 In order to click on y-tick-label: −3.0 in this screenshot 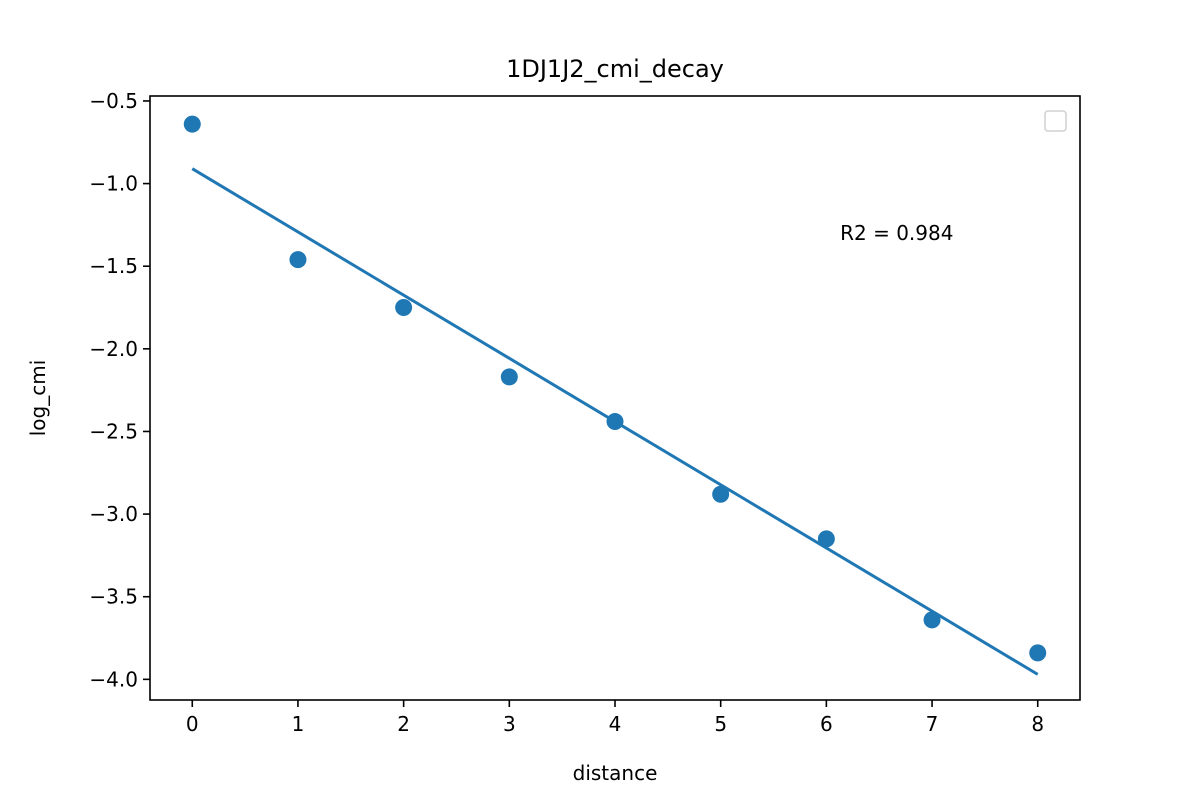, I will do `click(113, 514)`.